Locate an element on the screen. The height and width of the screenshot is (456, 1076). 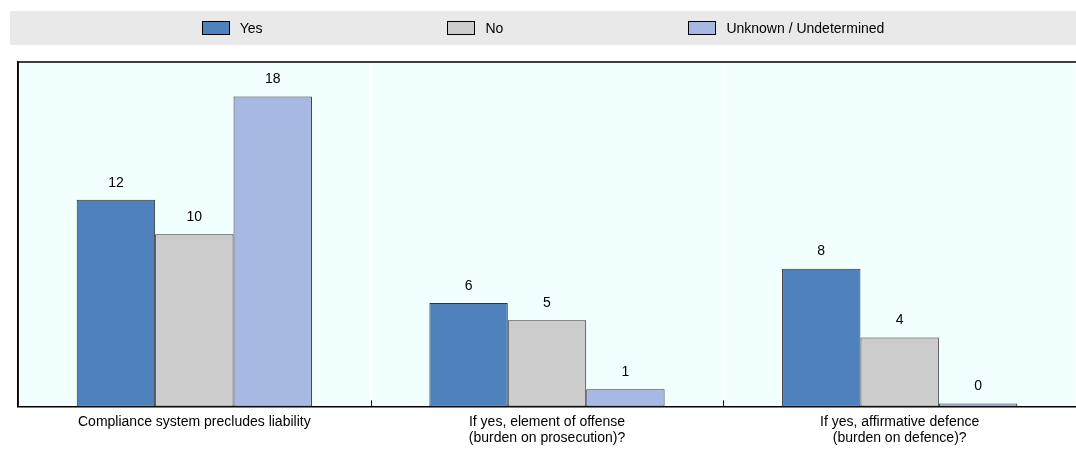
data-label: 12 is located at coordinates (116, 181).